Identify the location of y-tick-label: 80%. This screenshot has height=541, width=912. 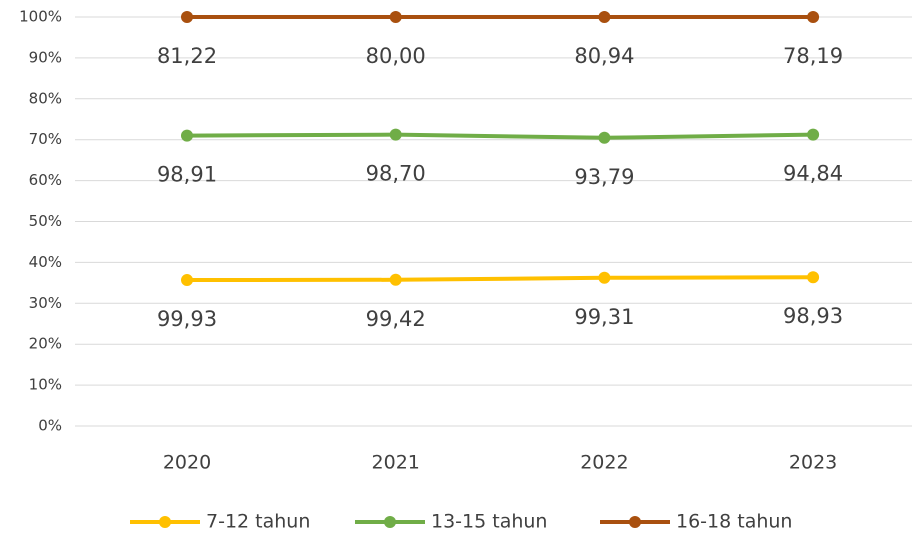
(45, 98).